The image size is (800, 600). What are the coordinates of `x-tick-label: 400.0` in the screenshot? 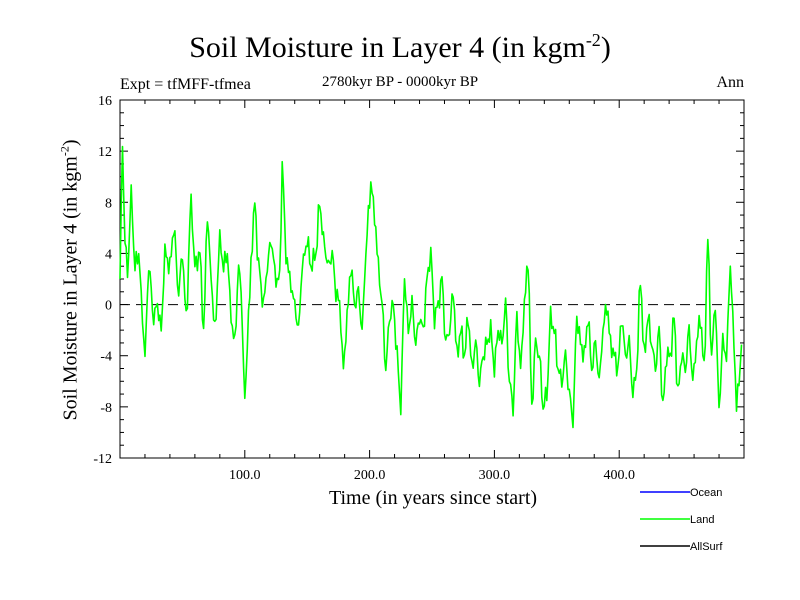 It's located at (619, 475).